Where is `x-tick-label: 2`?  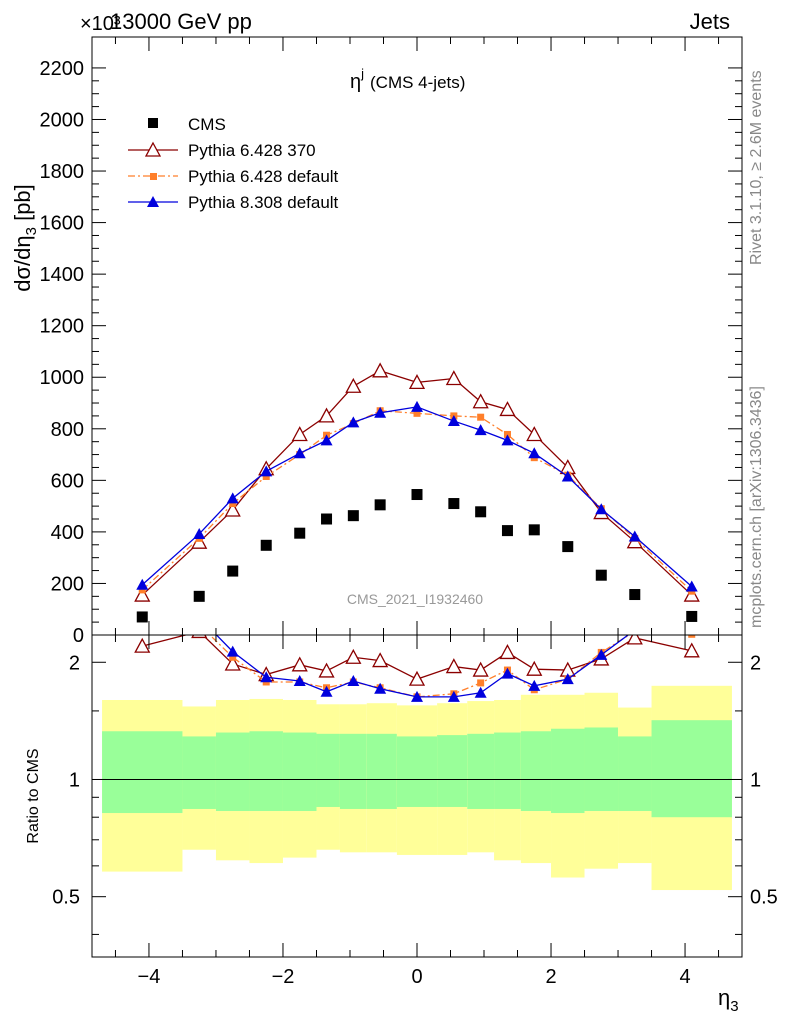 x-tick-label: 2 is located at coordinates (550, 977).